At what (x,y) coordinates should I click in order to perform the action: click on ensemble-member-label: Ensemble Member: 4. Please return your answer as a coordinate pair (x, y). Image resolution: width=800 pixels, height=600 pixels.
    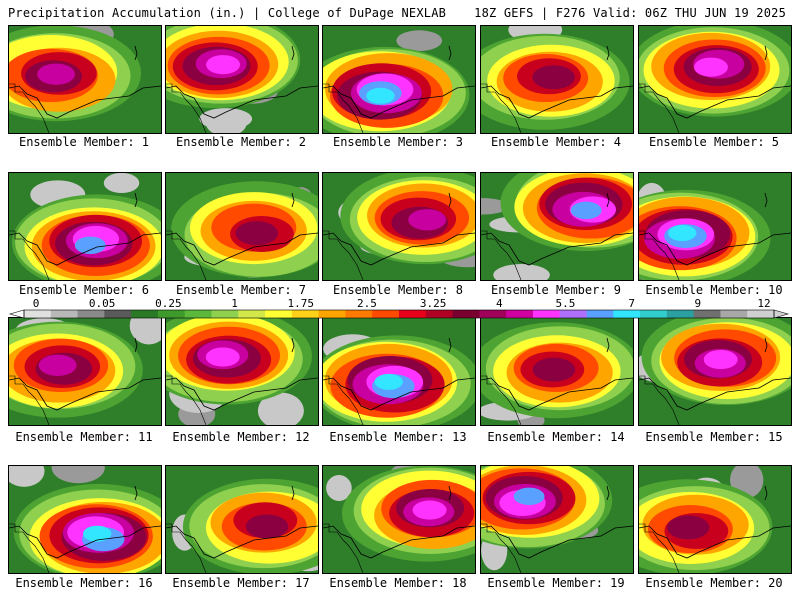
    Looking at the image, I should click on (556, 142).